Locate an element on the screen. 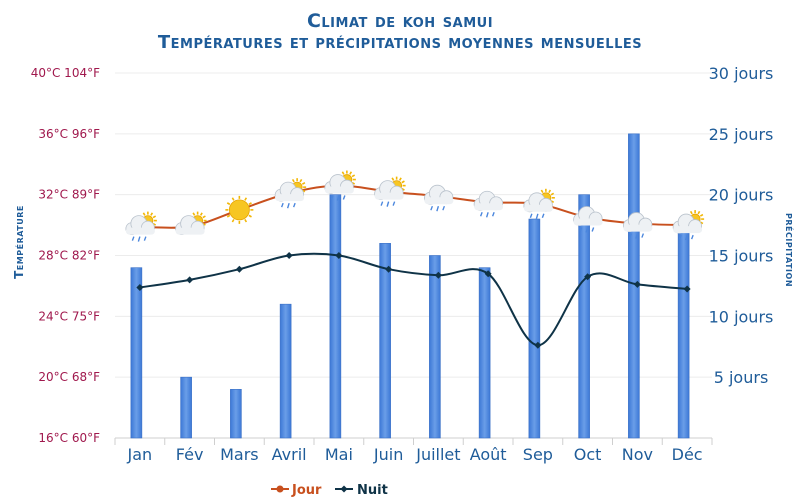  x-tick-label: Avril is located at coordinates (289, 454).